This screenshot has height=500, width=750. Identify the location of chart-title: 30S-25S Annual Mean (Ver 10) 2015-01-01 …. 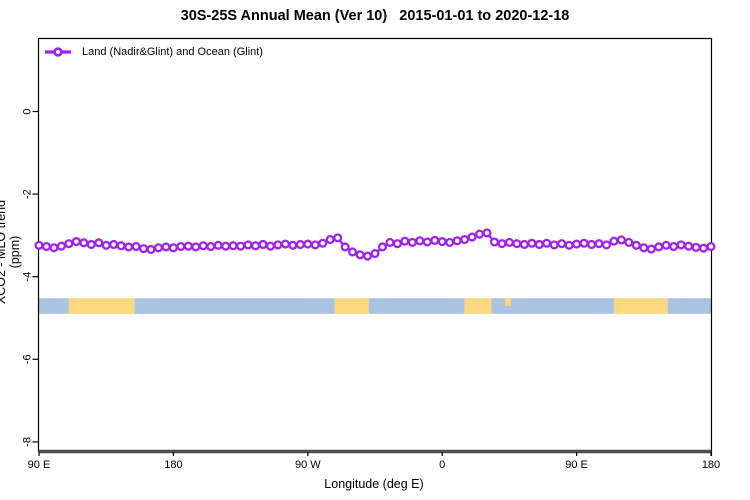
(375, 16).